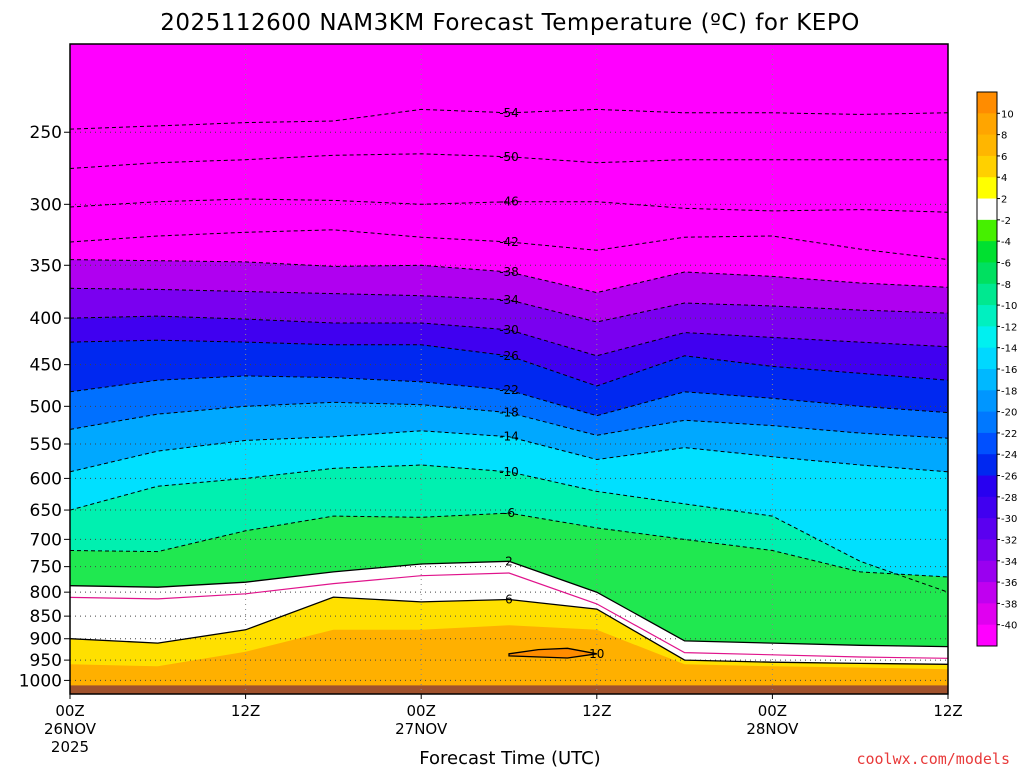  What do you see at coordinates (1004, 157) in the screenshot?
I see `colorbar-label: 6` at bounding box center [1004, 157].